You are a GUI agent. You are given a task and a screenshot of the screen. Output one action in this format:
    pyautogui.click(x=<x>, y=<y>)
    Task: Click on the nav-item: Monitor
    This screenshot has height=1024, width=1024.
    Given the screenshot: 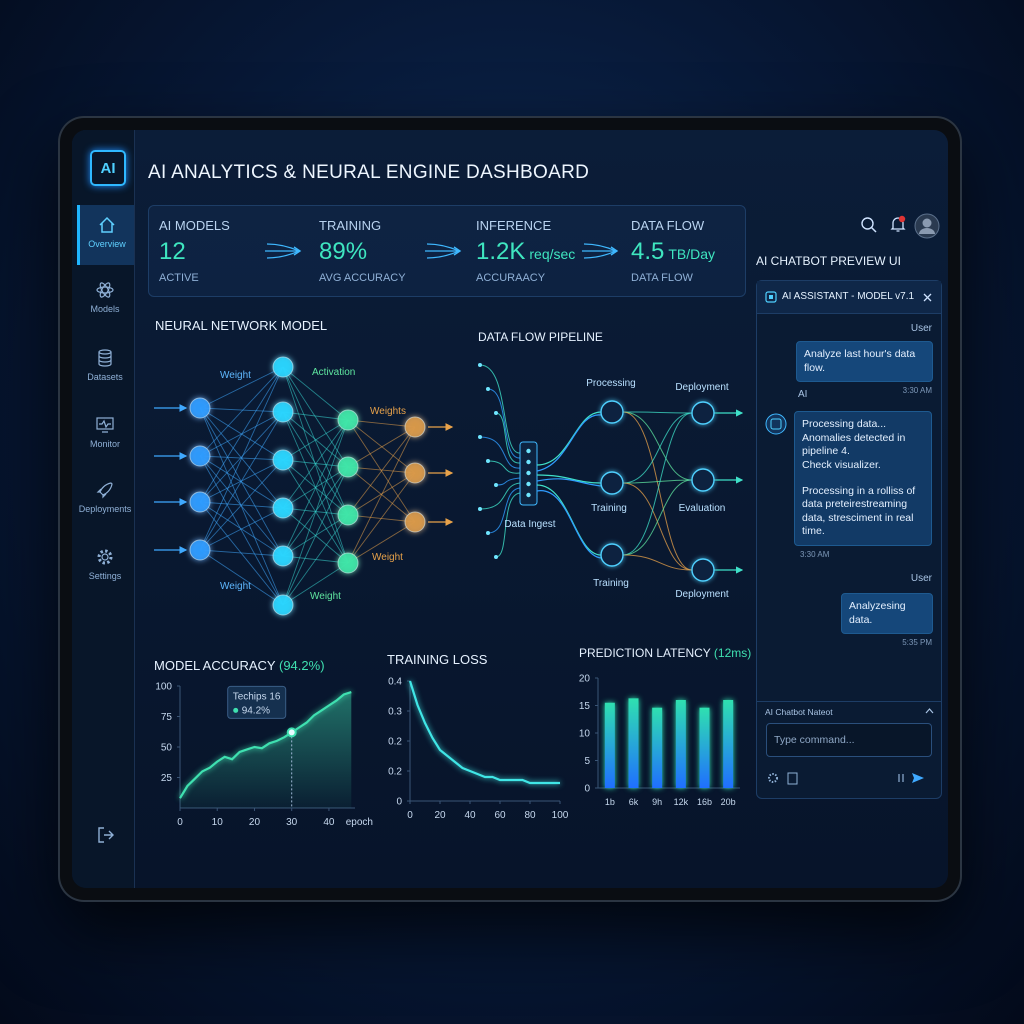 What is the action you would take?
    pyautogui.click(x=105, y=435)
    